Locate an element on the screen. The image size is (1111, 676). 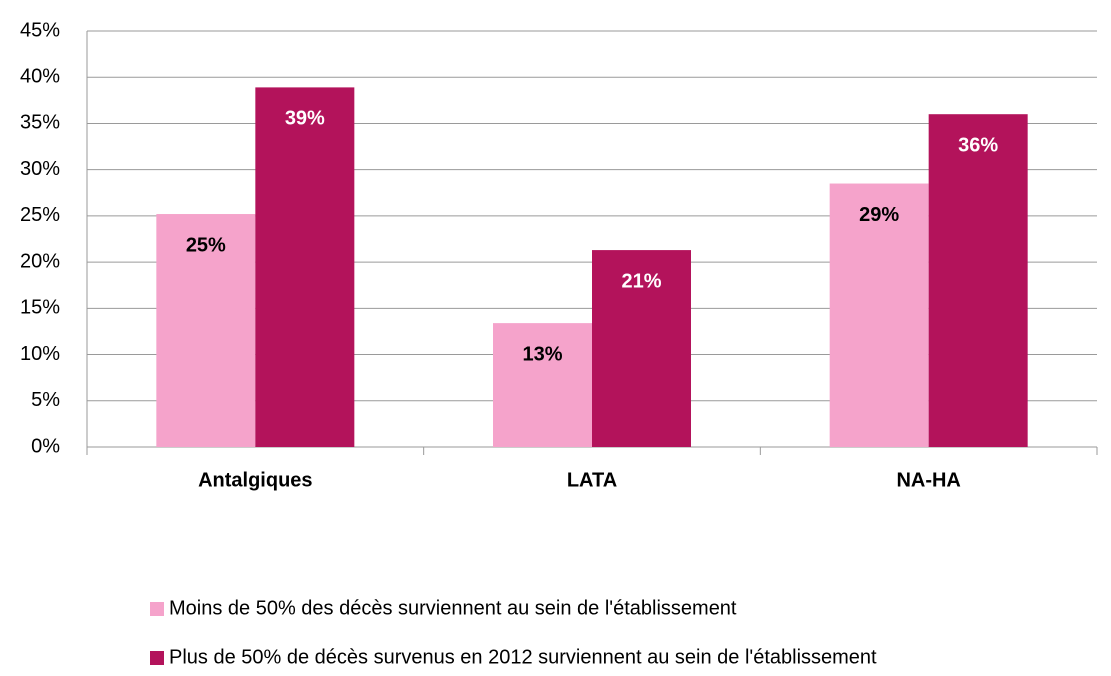
y-tick-label: 10% is located at coordinates (40, 354).